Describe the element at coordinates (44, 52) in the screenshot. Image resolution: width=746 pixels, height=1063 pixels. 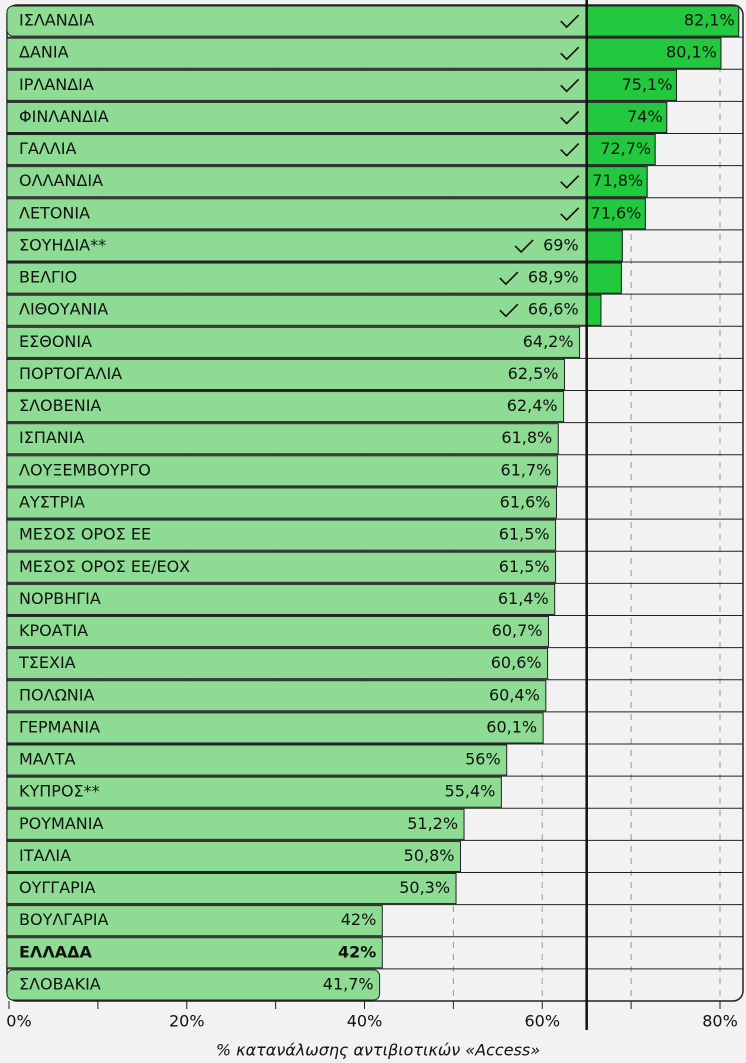
I see `category-label: ΔΑΝΙΑ` at that location.